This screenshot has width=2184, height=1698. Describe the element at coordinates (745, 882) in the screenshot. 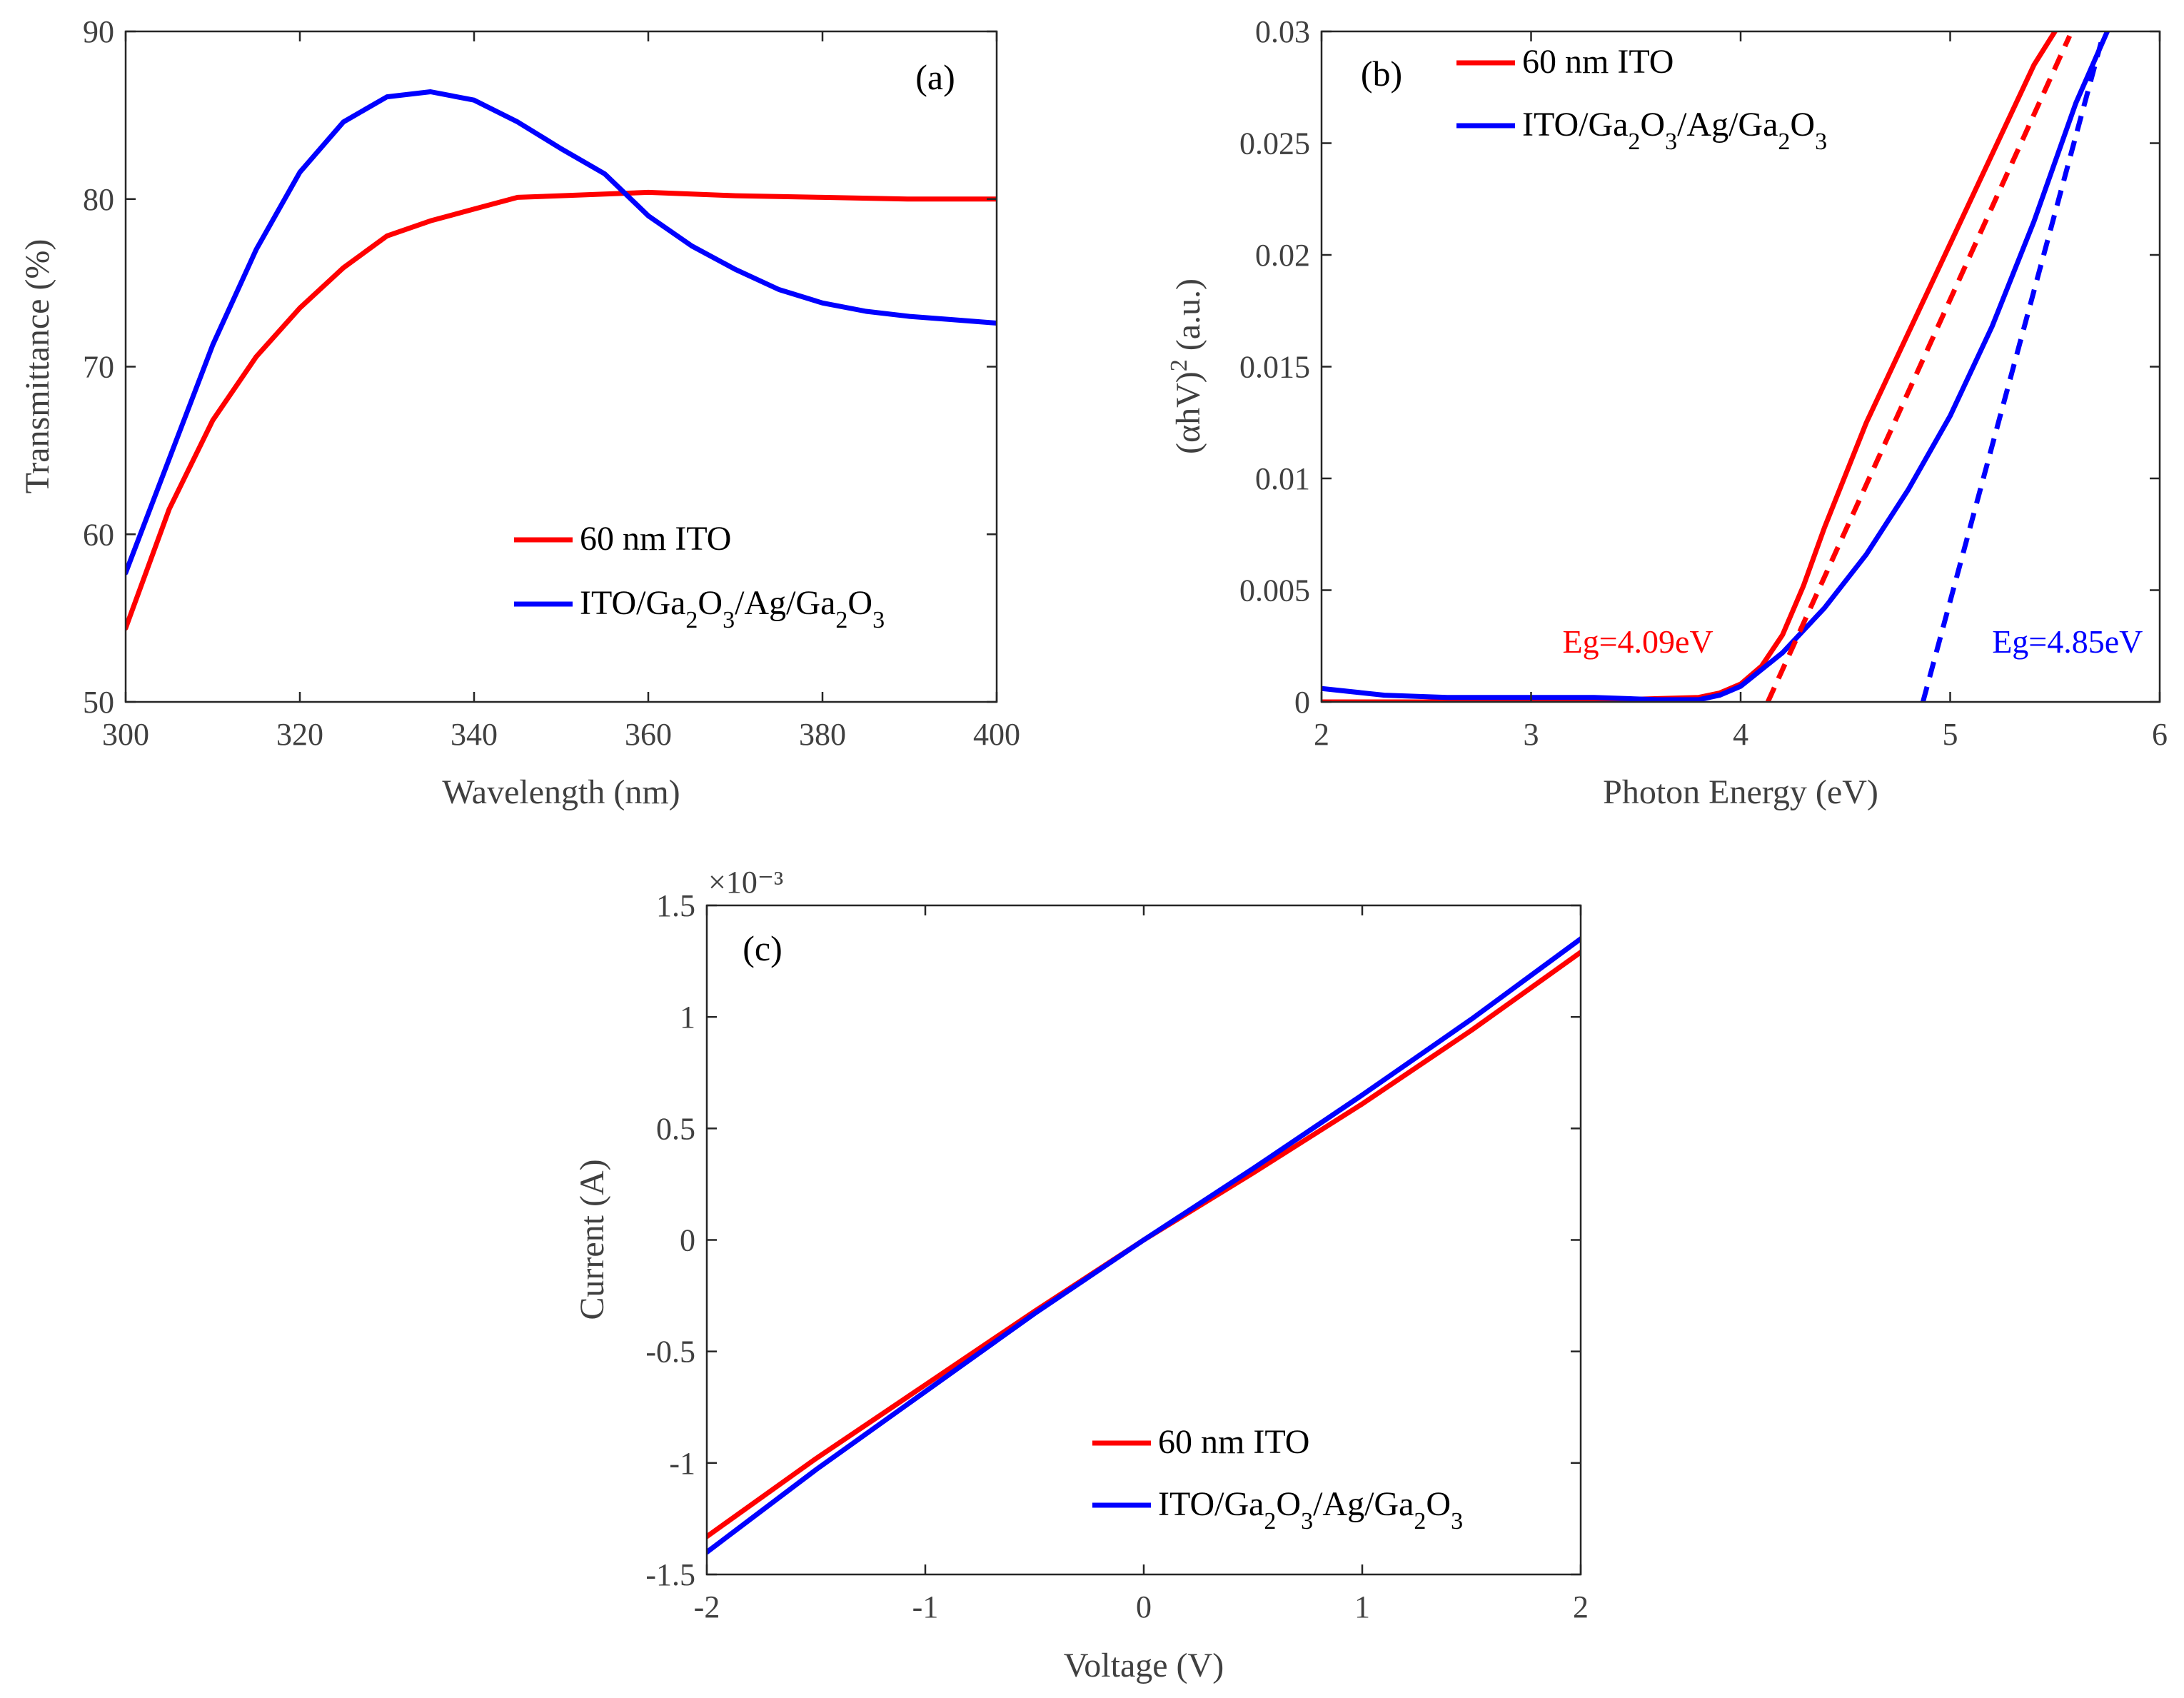

I see `y-exponent-label: ×10⁻³` at that location.